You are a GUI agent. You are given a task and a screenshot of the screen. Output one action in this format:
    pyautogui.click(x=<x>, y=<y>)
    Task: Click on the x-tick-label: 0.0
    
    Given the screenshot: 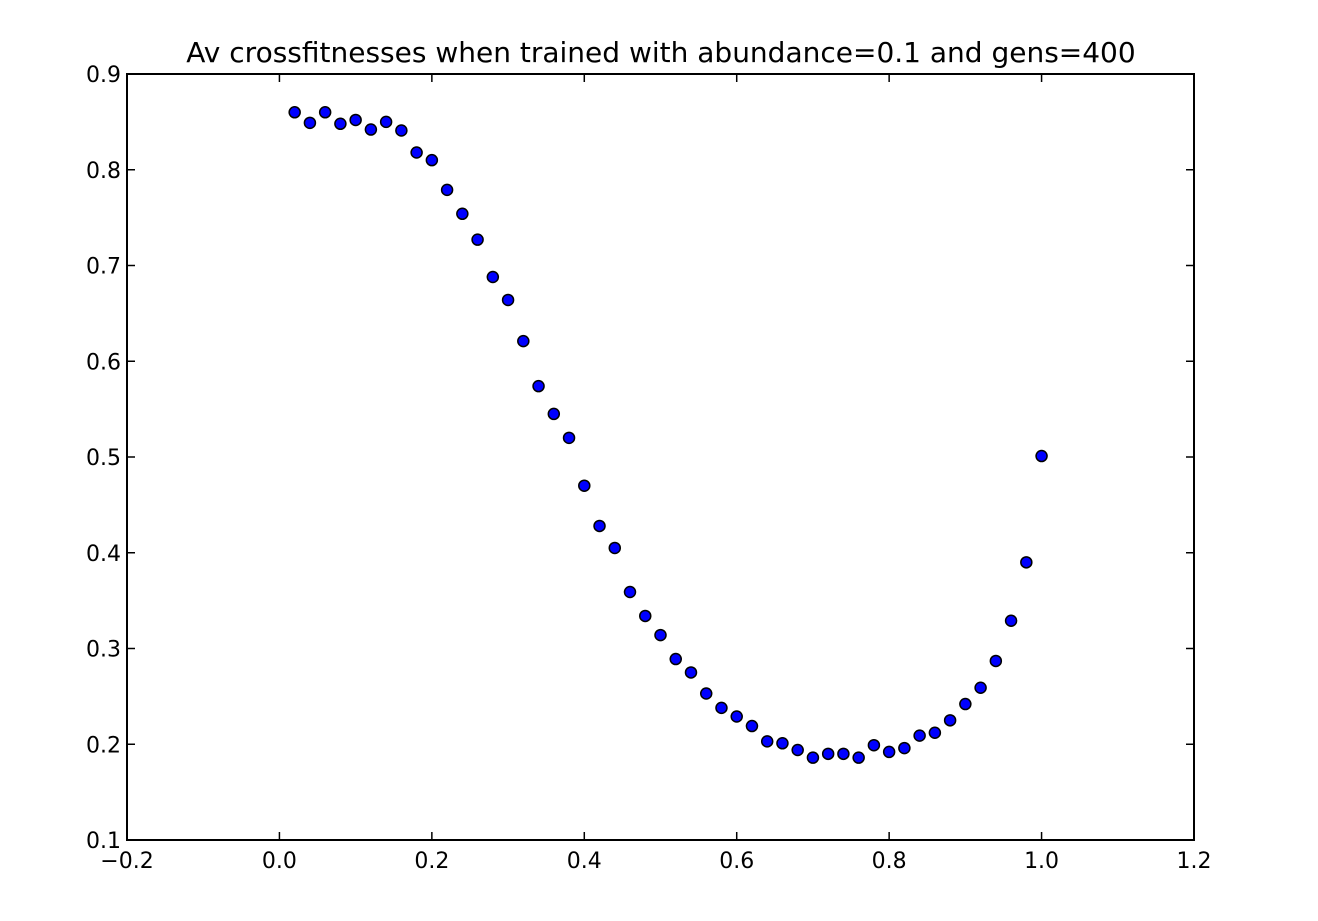 What is the action you would take?
    pyautogui.click(x=279, y=861)
    